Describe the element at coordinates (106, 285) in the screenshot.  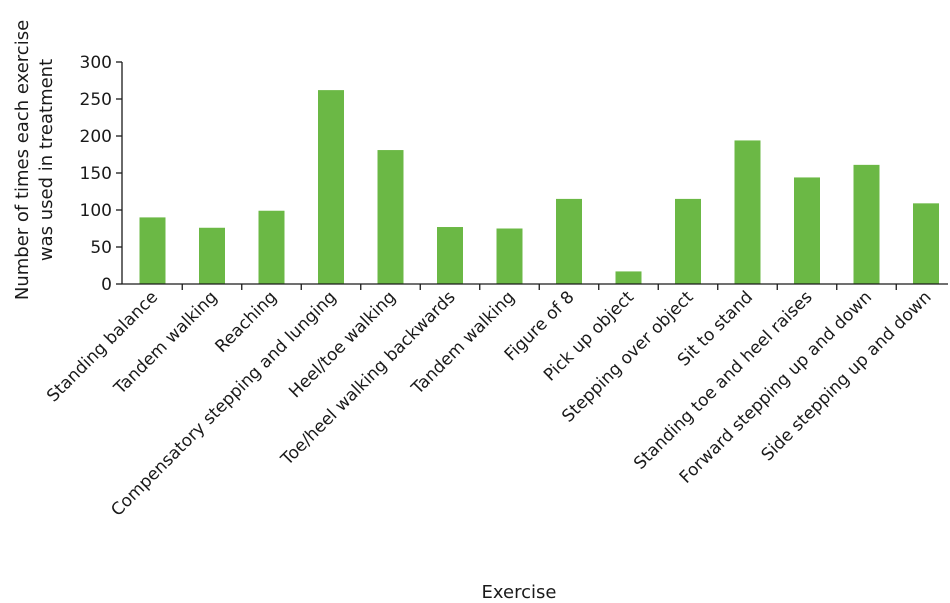
I see `y-tick-label: 0` at that location.